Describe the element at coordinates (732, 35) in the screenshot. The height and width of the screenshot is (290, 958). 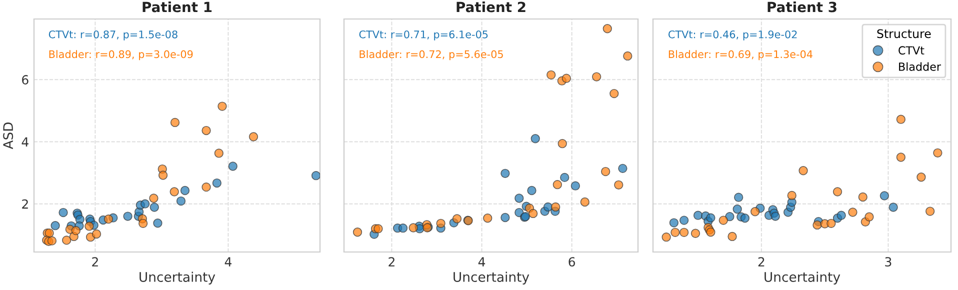
I see `annotation: CTVt: r=0.46, p=1.9e-02` at that location.